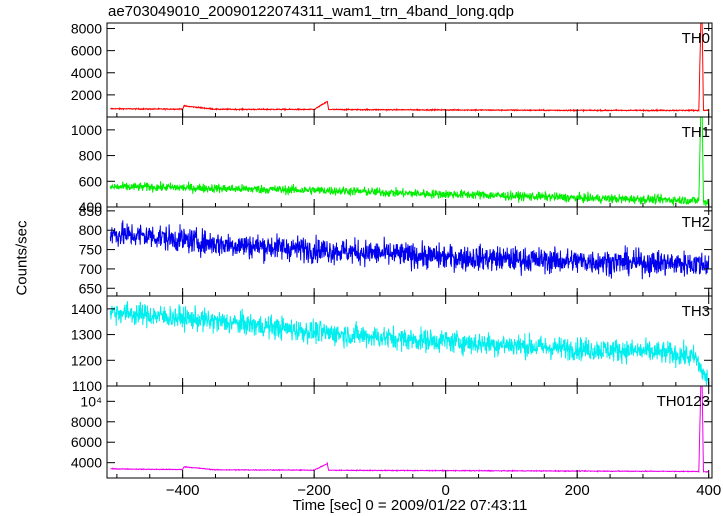  I want to click on x-tick-label: −400, so click(183, 490).